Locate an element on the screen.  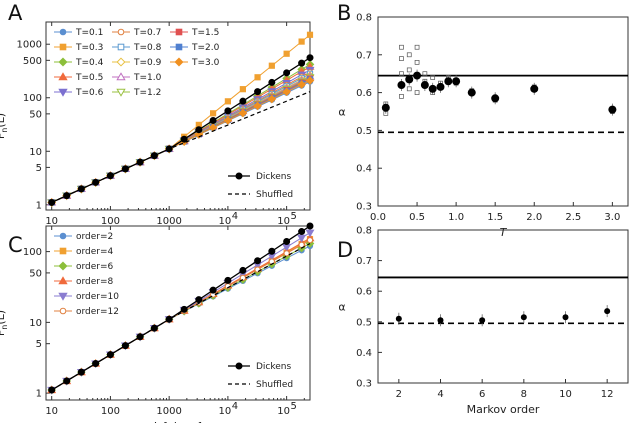
panel-letter: B is located at coordinates (344, 13).